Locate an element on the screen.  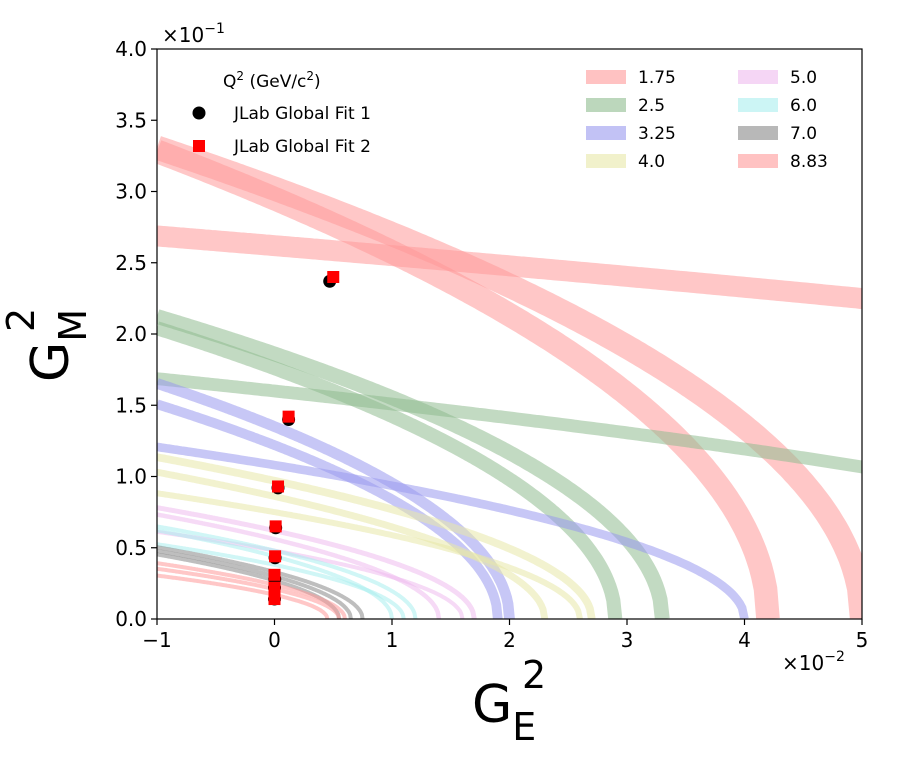
y-multiplier: ×10⁻¹ is located at coordinates (193, 34).